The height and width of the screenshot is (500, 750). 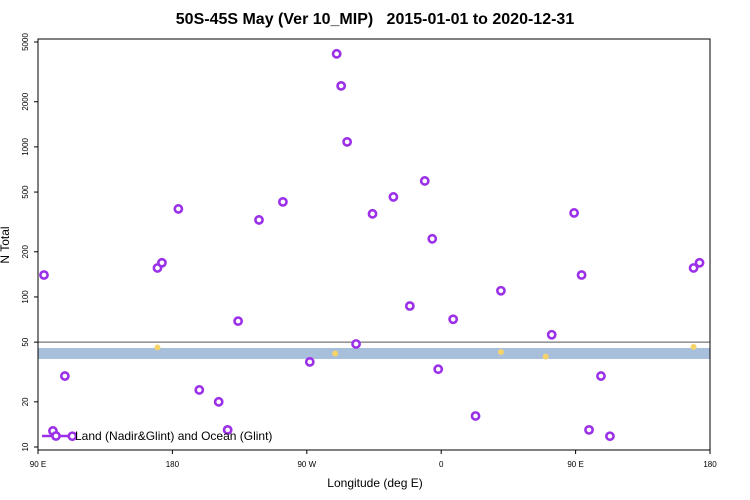 What do you see at coordinates (374, 483) in the screenshot?
I see `x-axis-label: Longitude (deg E)` at bounding box center [374, 483].